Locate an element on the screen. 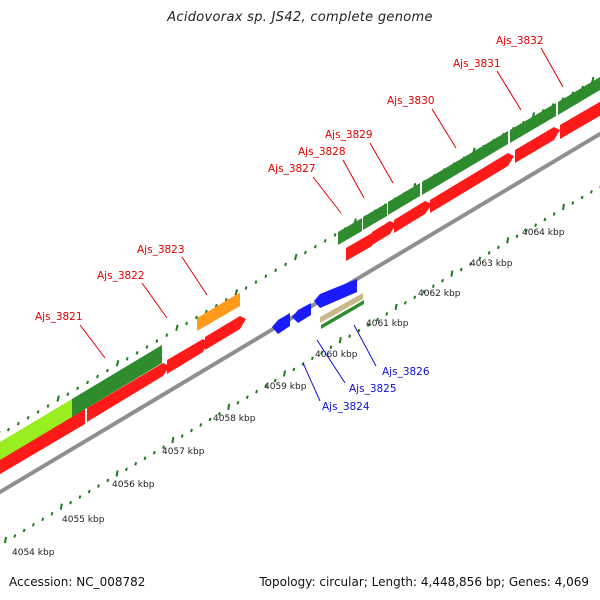 This screenshot has height=600, width=600. scale-label: 4061 kbp is located at coordinates (387, 324).